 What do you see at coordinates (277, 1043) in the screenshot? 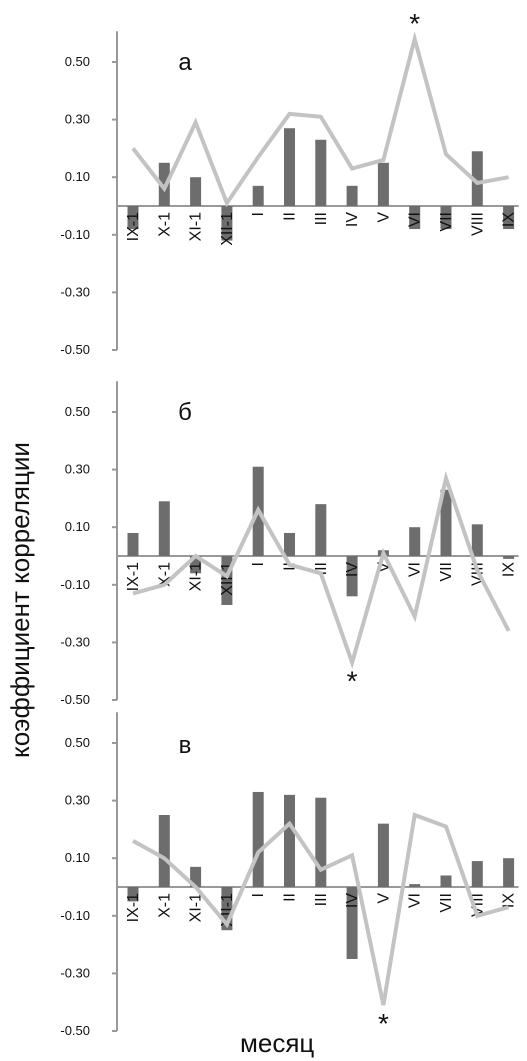
I see `x-axis-label: месяц` at bounding box center [277, 1043].